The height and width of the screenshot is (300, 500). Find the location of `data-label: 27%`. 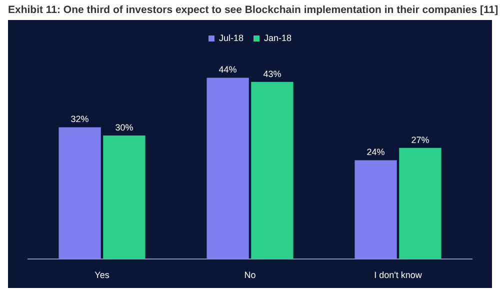

data-label: 27% is located at coordinates (420, 139).